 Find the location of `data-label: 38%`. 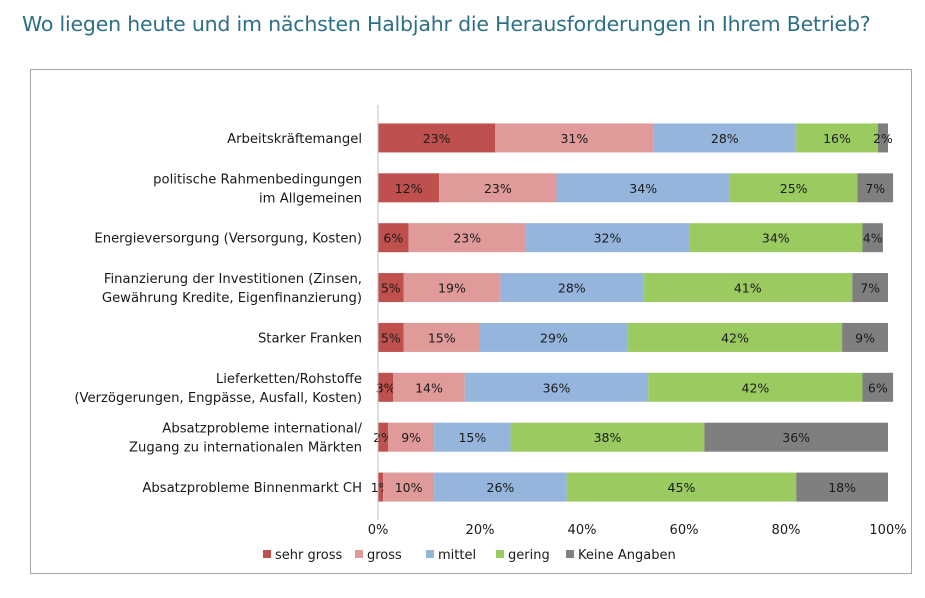

data-label: 38% is located at coordinates (608, 437).